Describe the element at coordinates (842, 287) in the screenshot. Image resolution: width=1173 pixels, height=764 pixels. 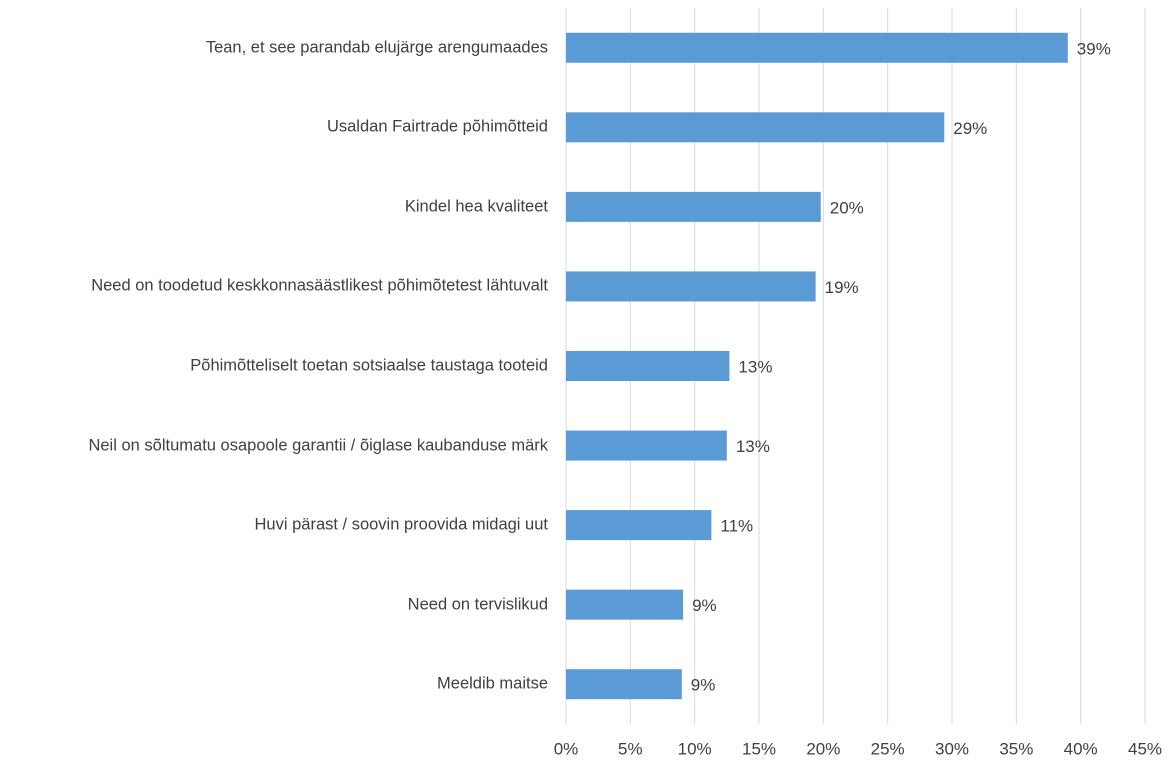
I see `value-label: 19%` at that location.